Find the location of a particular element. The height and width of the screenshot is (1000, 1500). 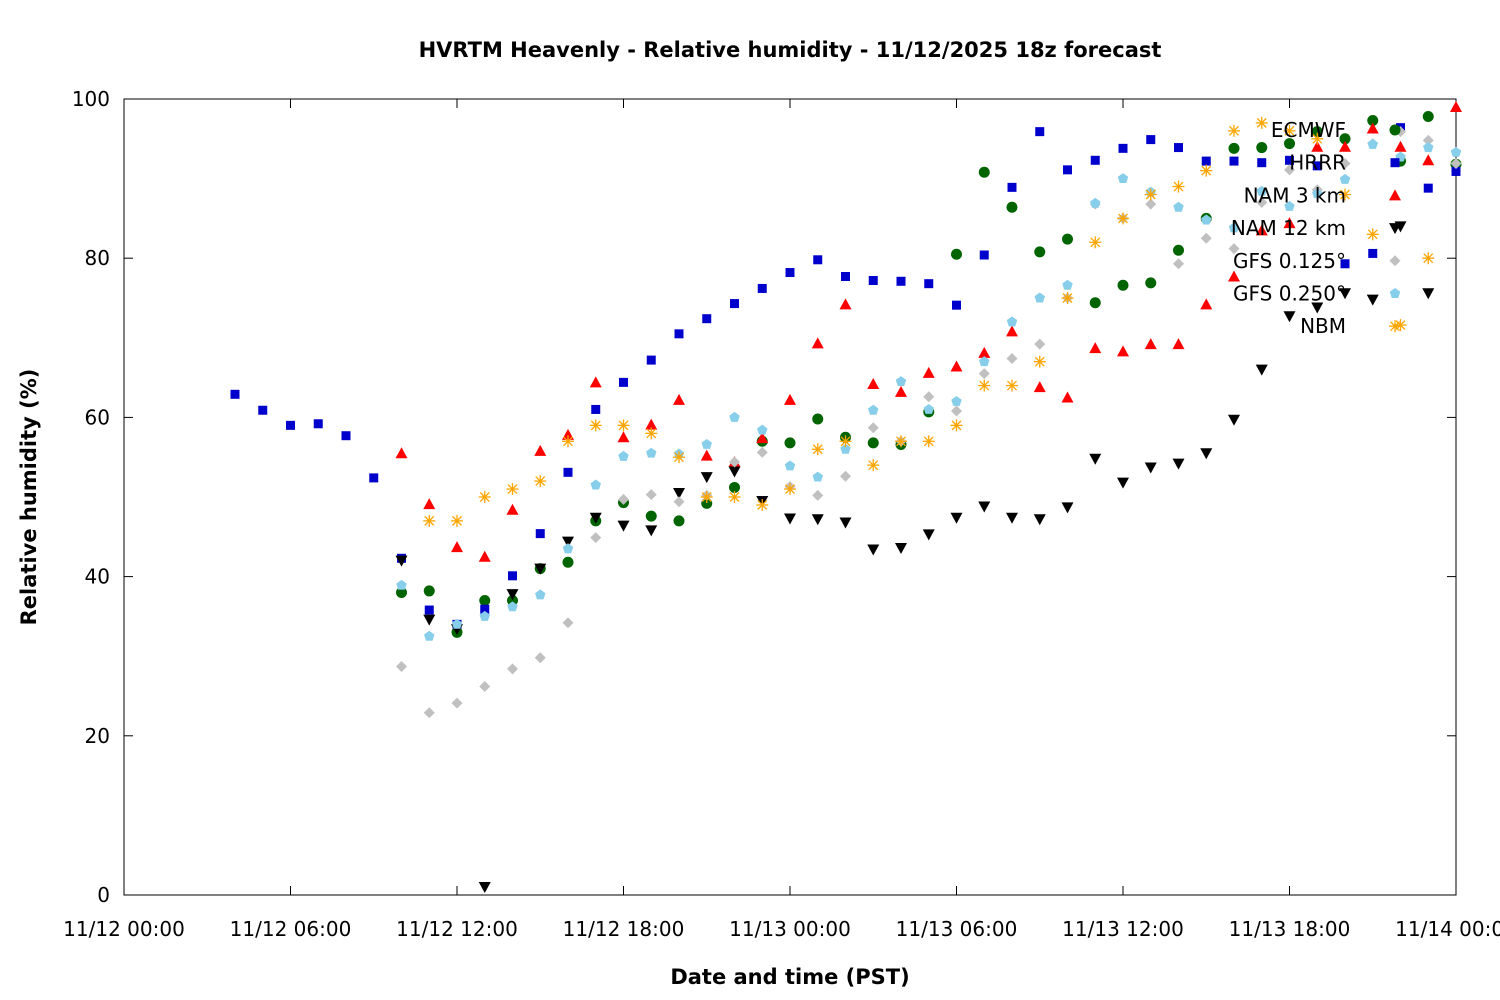

y-tick-label: 80 is located at coordinates (97, 258).